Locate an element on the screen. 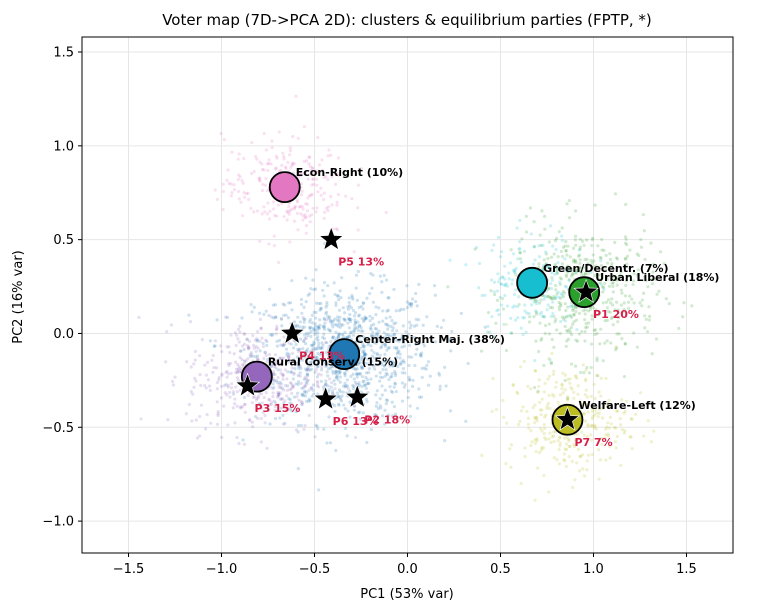 The image size is (758, 613). party-star is located at coordinates (357, 396).